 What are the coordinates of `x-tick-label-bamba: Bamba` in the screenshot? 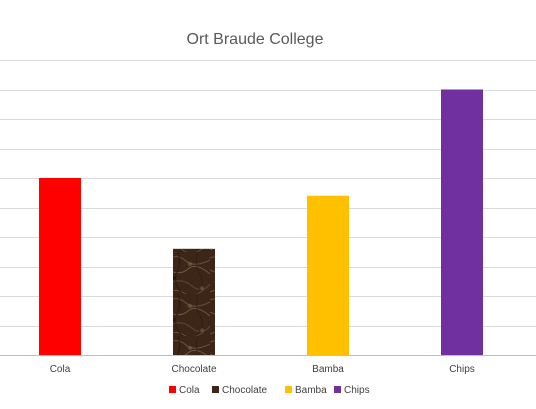 It's located at (328, 369).